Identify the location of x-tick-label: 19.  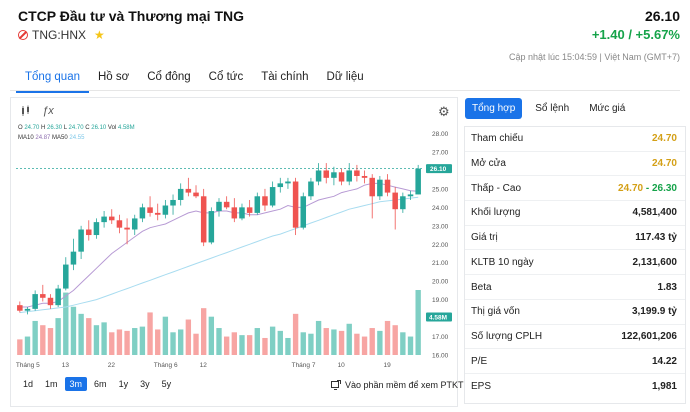
(388, 365).